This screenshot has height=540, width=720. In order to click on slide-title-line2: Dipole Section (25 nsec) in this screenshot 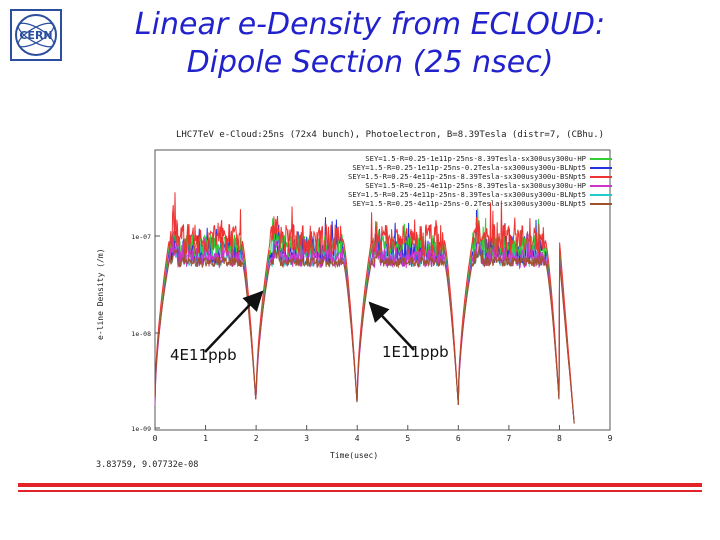, I will do `click(370, 62)`.